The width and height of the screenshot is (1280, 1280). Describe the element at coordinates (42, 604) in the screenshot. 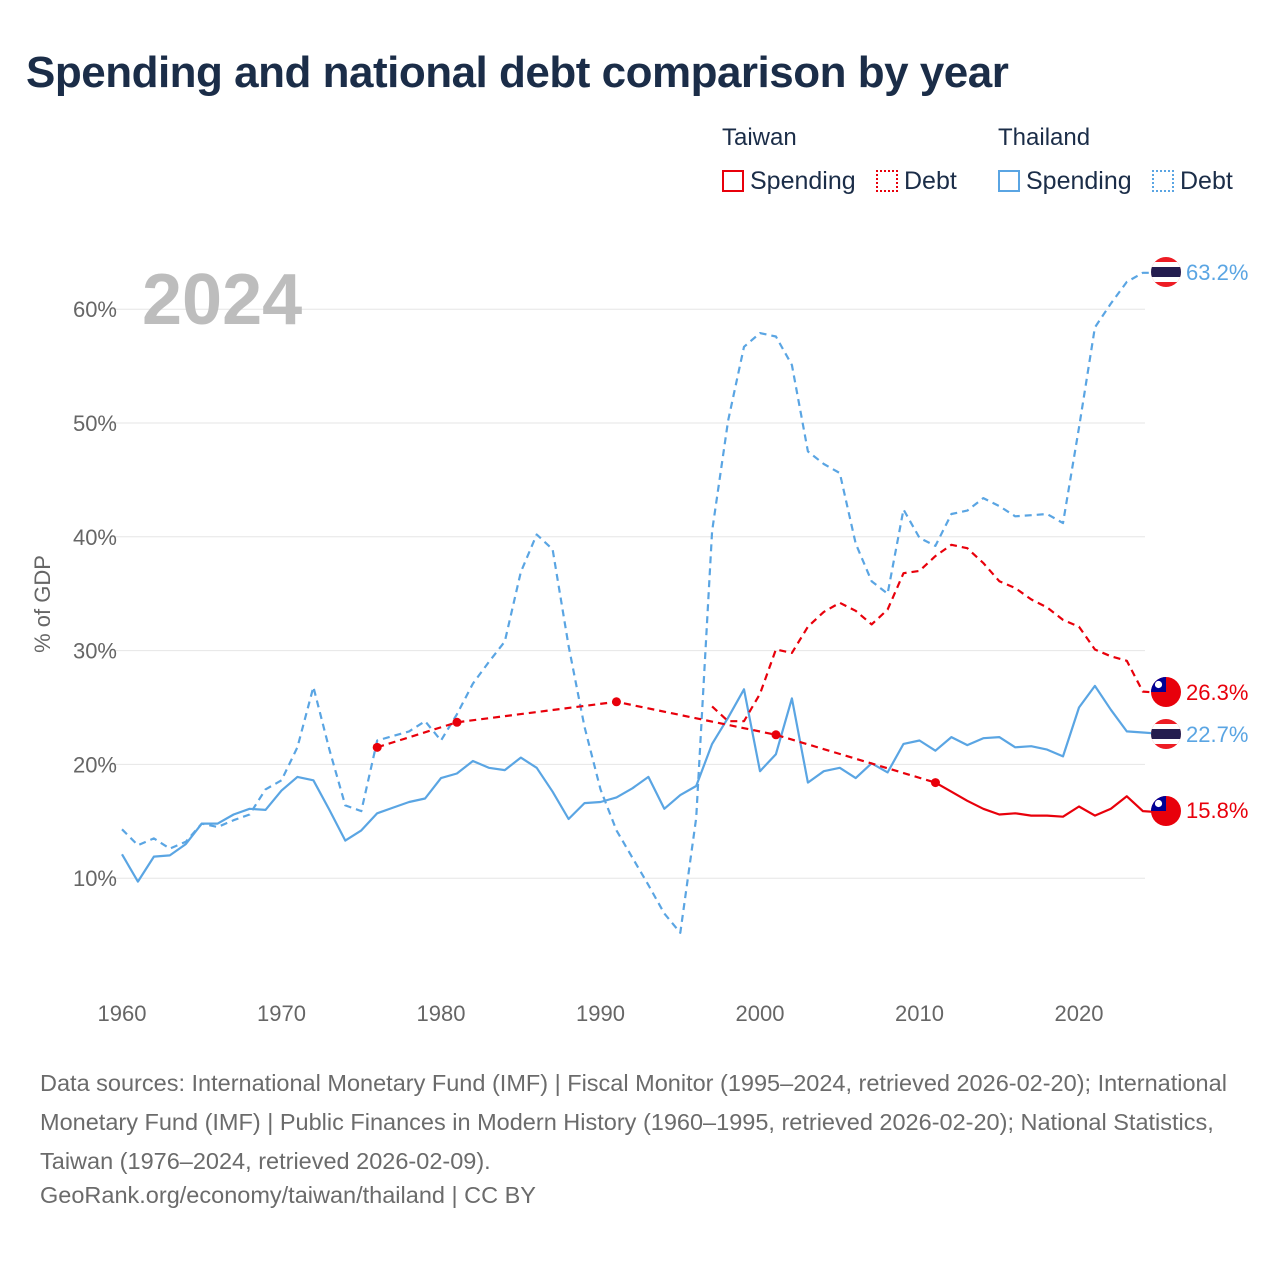

I see `y-axis-label: % of GDP` at that location.